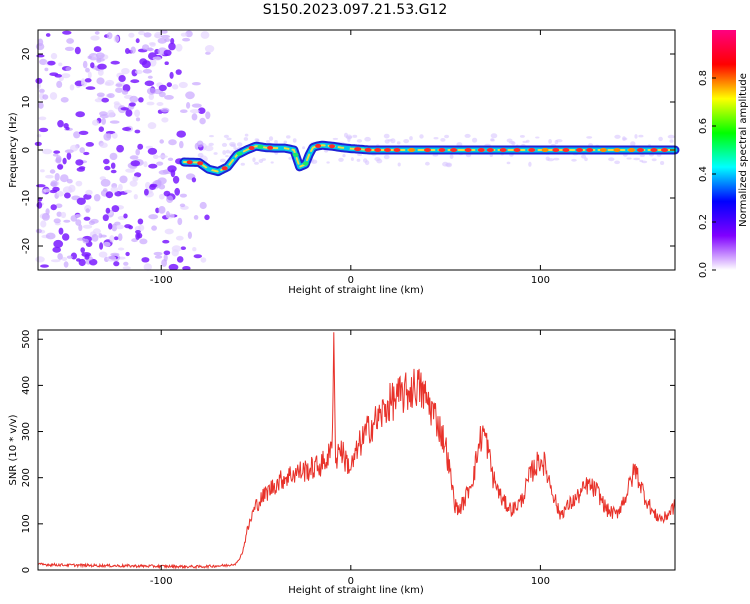  What do you see at coordinates (26, 385) in the screenshot?
I see `y-tick-label: 400` at bounding box center [26, 385].